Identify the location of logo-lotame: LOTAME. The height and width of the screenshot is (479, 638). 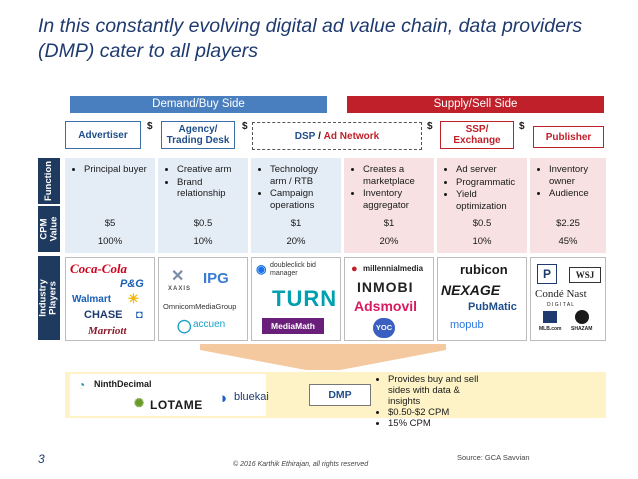
(176, 405).